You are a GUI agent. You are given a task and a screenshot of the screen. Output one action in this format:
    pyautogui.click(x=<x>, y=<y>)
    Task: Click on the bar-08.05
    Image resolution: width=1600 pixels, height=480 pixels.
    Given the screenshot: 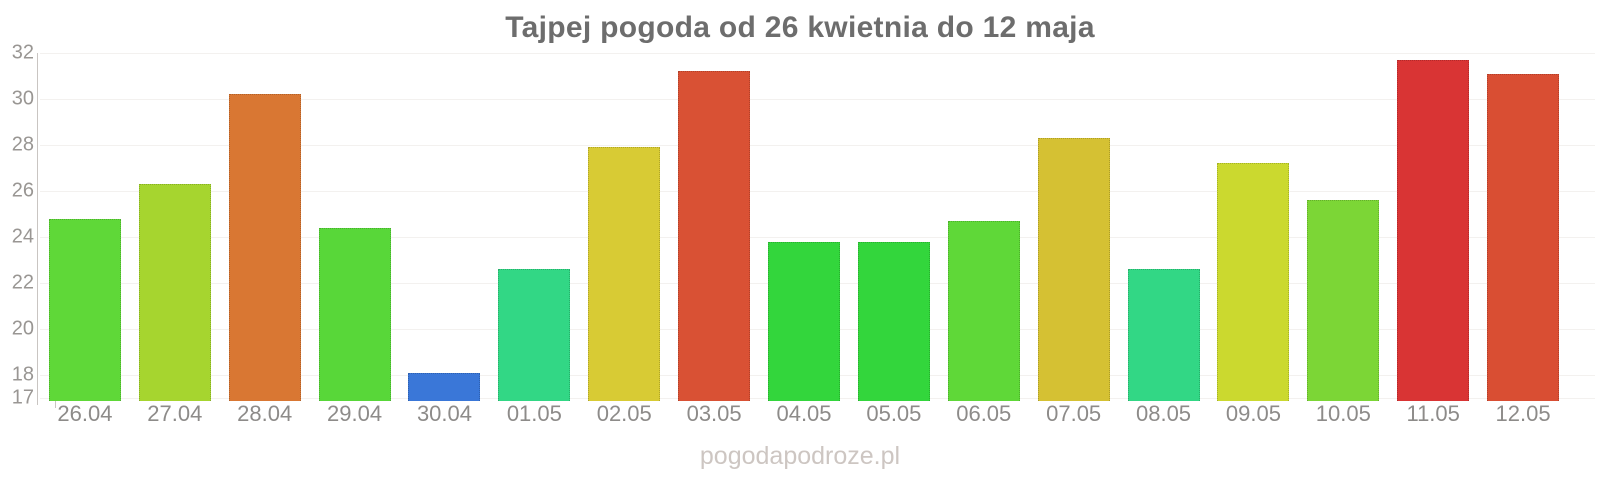 What is the action you would take?
    pyautogui.click(x=1163, y=335)
    